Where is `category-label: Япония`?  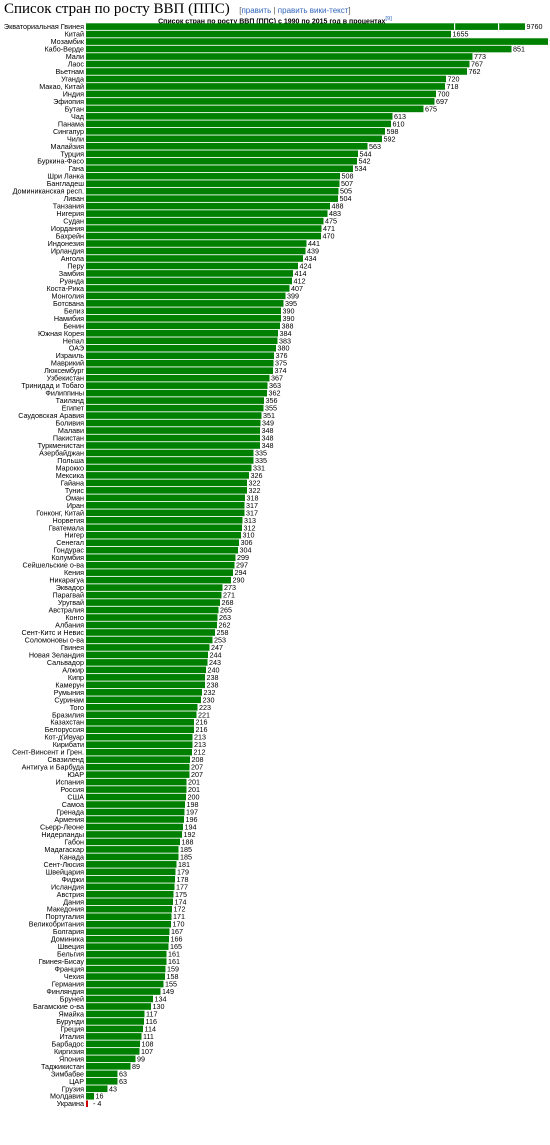
category-label: Япония is located at coordinates (71, 1058).